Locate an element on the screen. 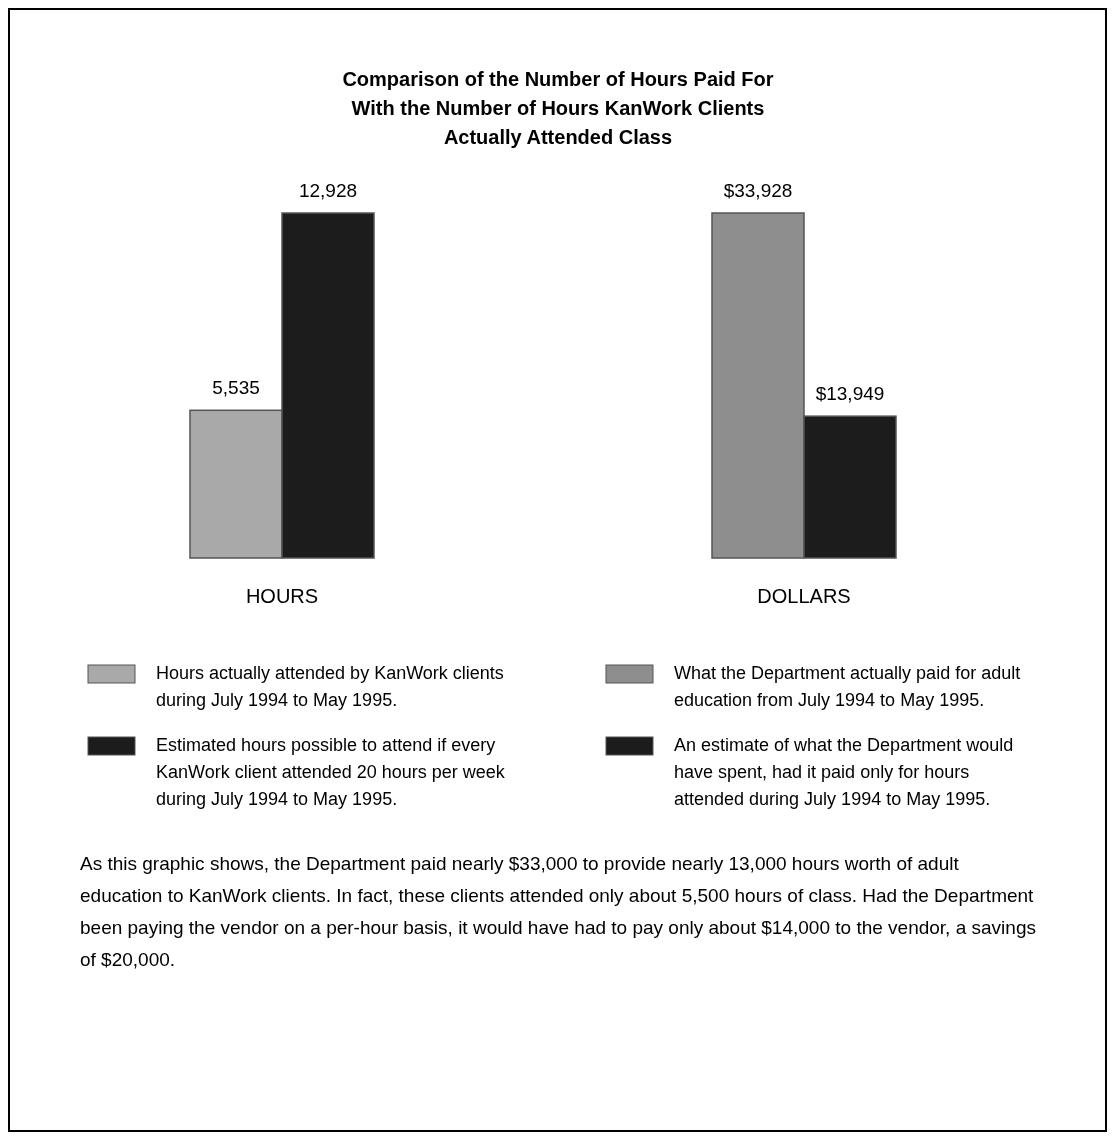  text: Comparison of the Number of Hours Paid For With the Number of Hours KanWork Clients Actually Attended Class is located at coordinates (558, 108).